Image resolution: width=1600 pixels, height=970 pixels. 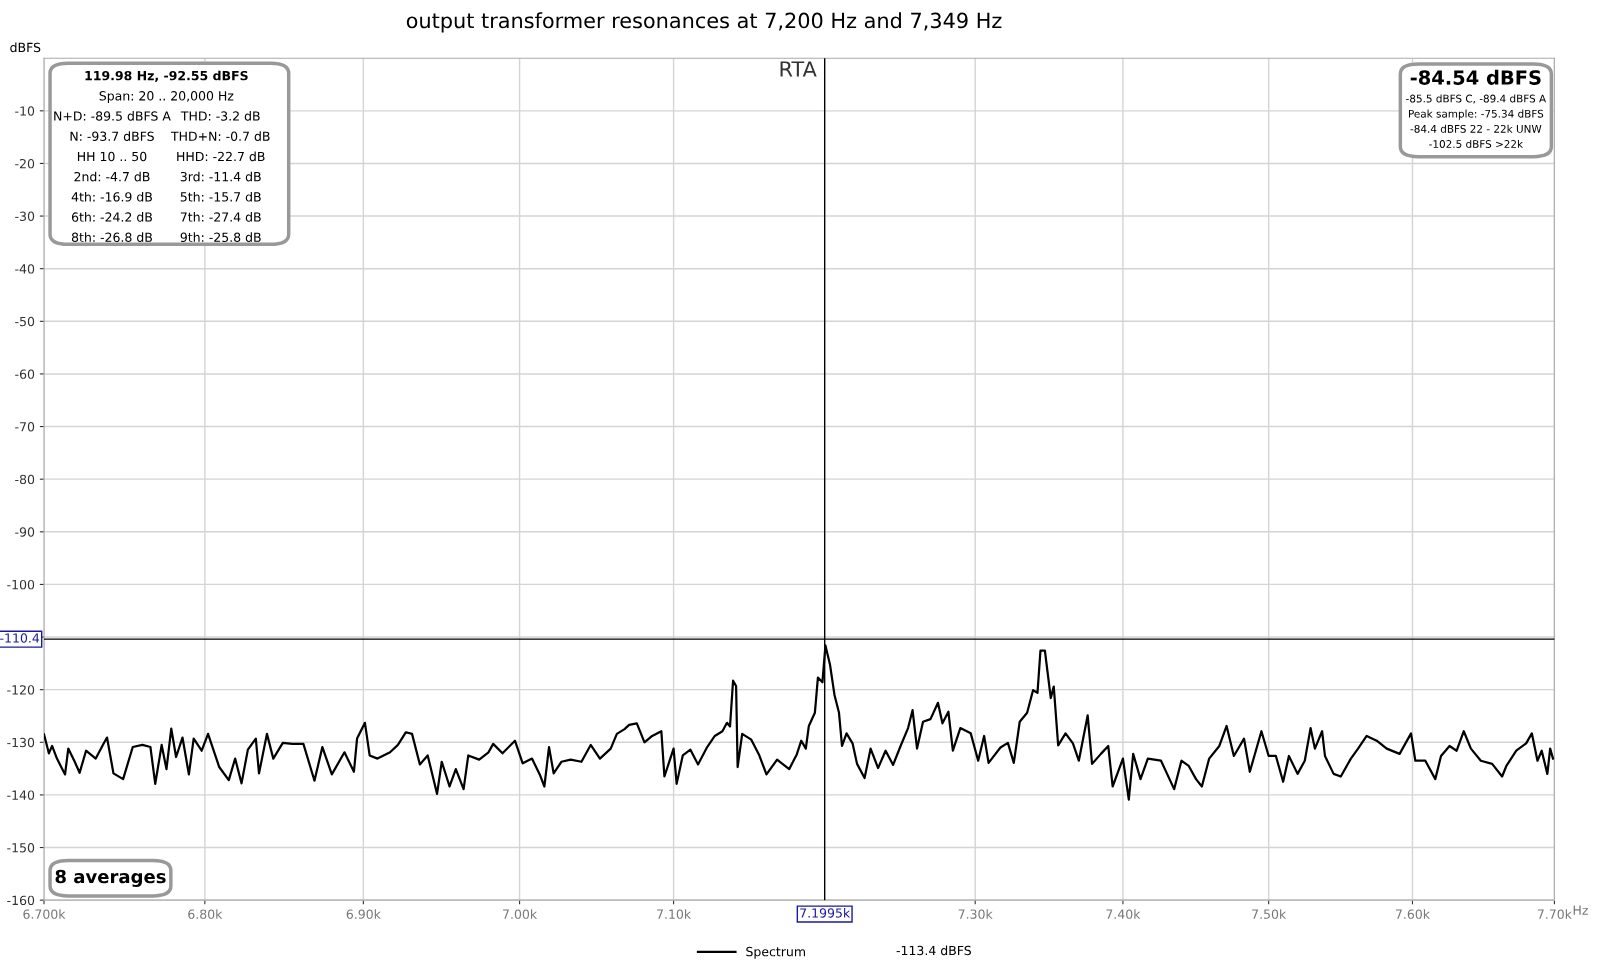 What do you see at coordinates (1476, 114) in the screenshot?
I see `annotation: Peak sample: -75.34 dBFS` at bounding box center [1476, 114].